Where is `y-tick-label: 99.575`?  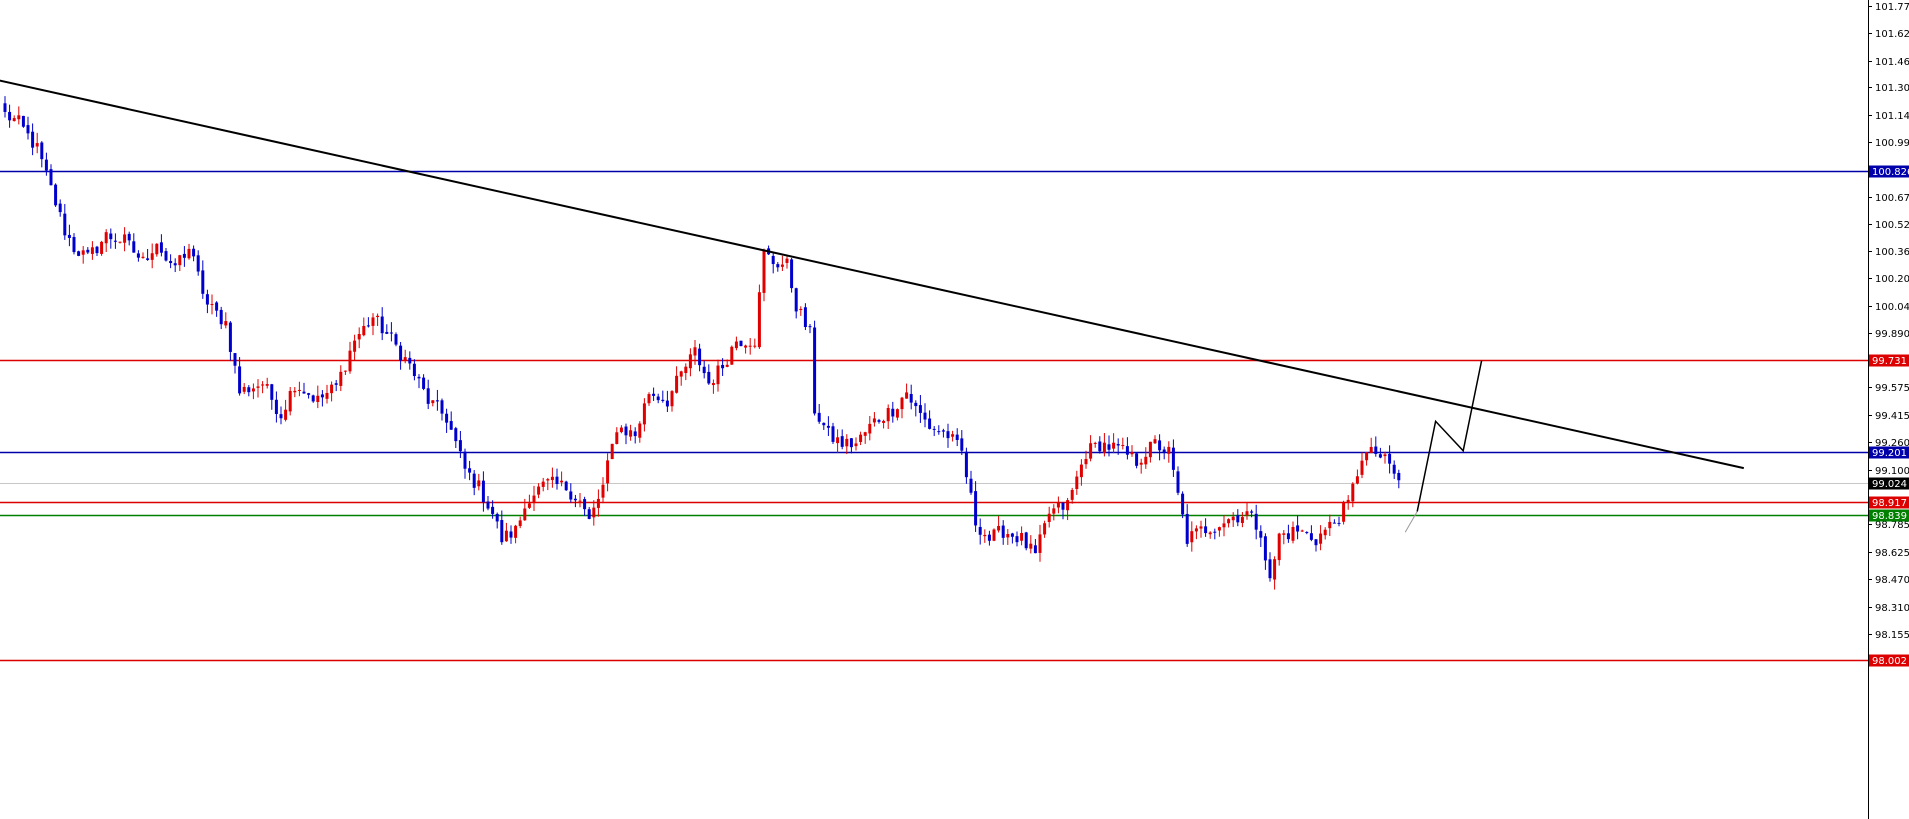 y-tick-label: 99.575 is located at coordinates (1892, 388).